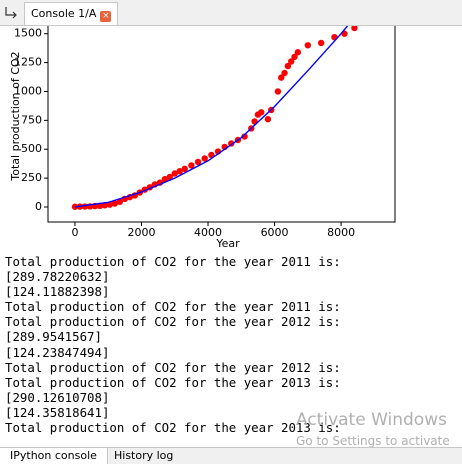 This screenshot has height=464, width=462. I want to click on watermark-subtitle: Go to Settings to activate, so click(373, 441).